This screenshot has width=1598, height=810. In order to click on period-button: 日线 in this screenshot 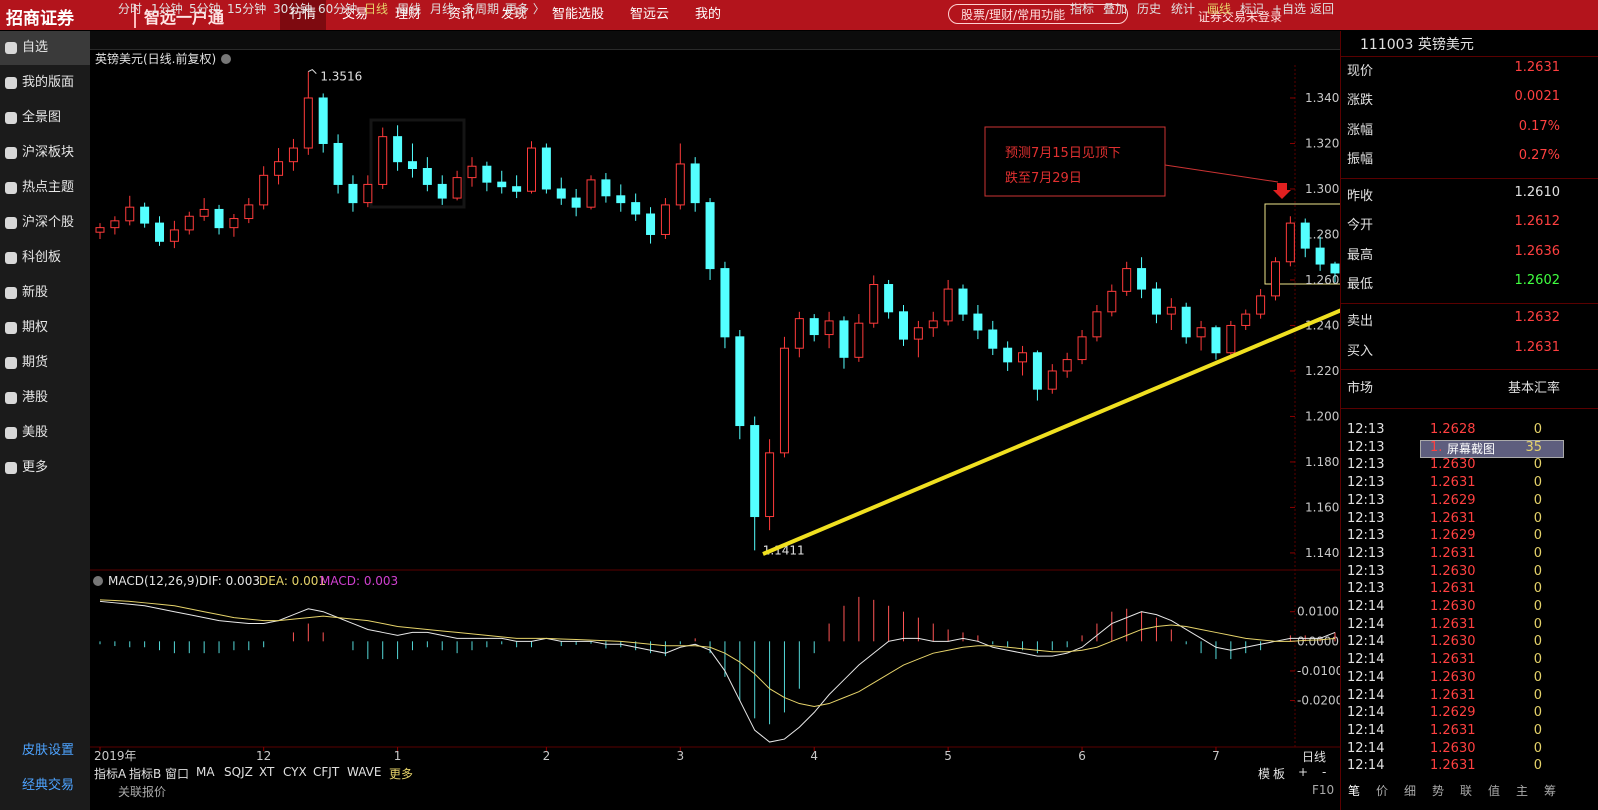, I will do `click(376, 9)`.